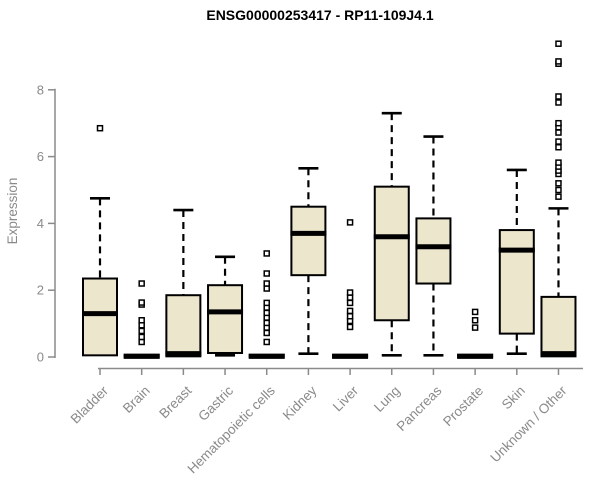  I want to click on x-tick-label-brain: Brain, so click(136, 399).